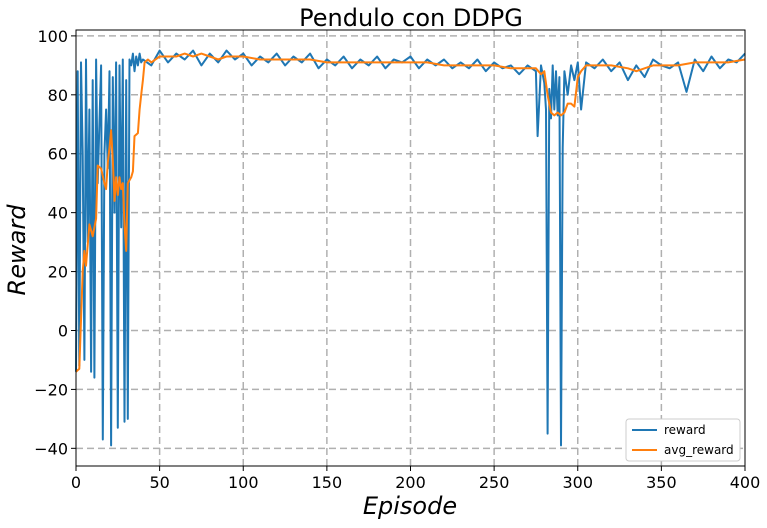 The image size is (767, 528). I want to click on y-tick-label: 60, so click(58, 154).